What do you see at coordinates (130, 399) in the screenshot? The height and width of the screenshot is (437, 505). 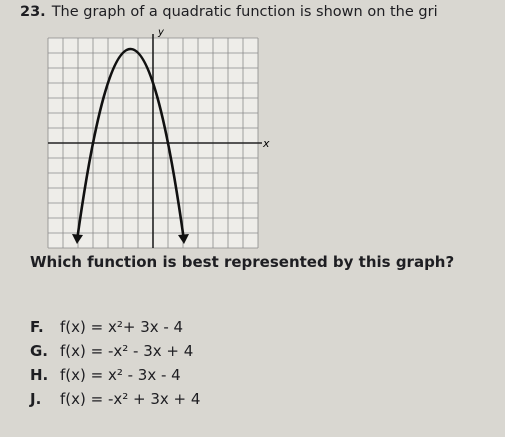 I see `option-text: f(x) = -x² + 3x + 4` at bounding box center [130, 399].